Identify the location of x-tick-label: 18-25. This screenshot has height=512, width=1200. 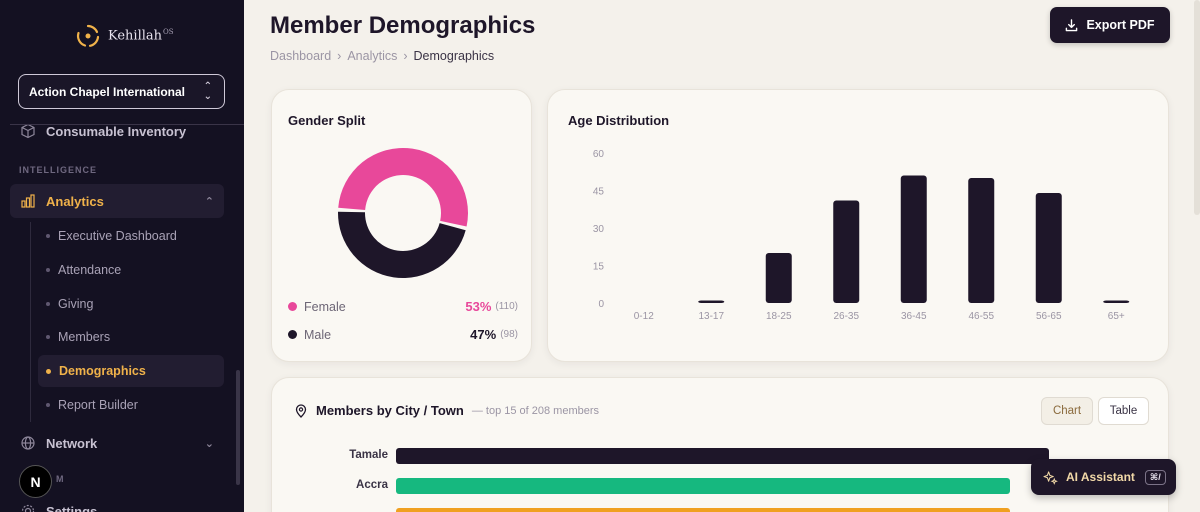
(779, 316).